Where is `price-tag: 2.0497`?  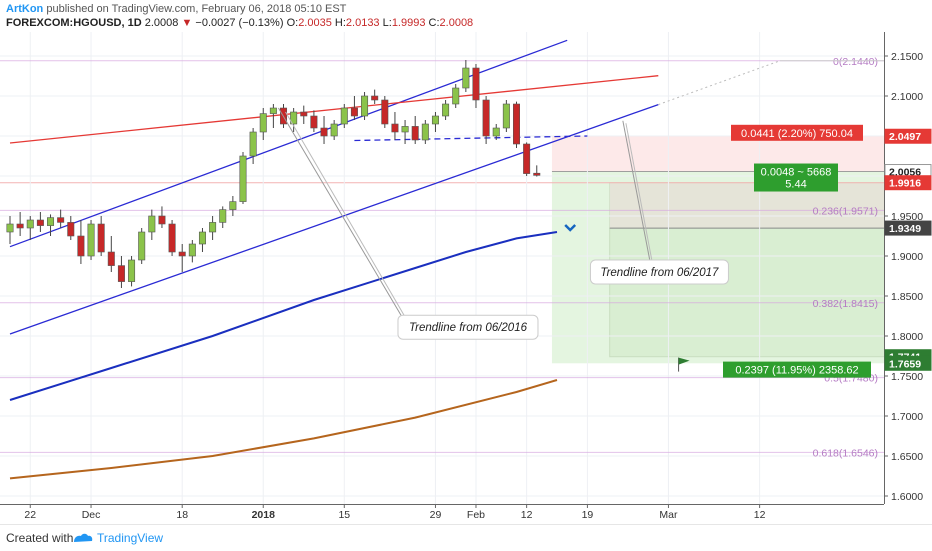 price-tag: 2.0497 is located at coordinates (908, 136).